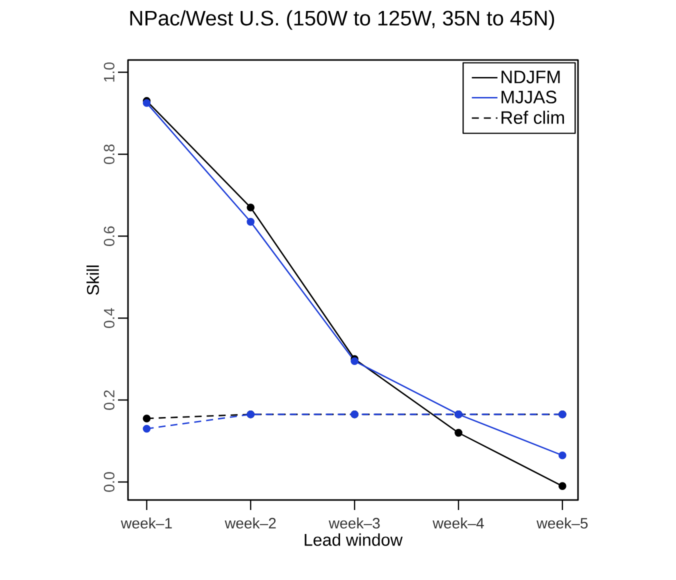 This screenshot has width=676, height=580. What do you see at coordinates (458, 523) in the screenshot?
I see `x-tick-label: week–4` at bounding box center [458, 523].